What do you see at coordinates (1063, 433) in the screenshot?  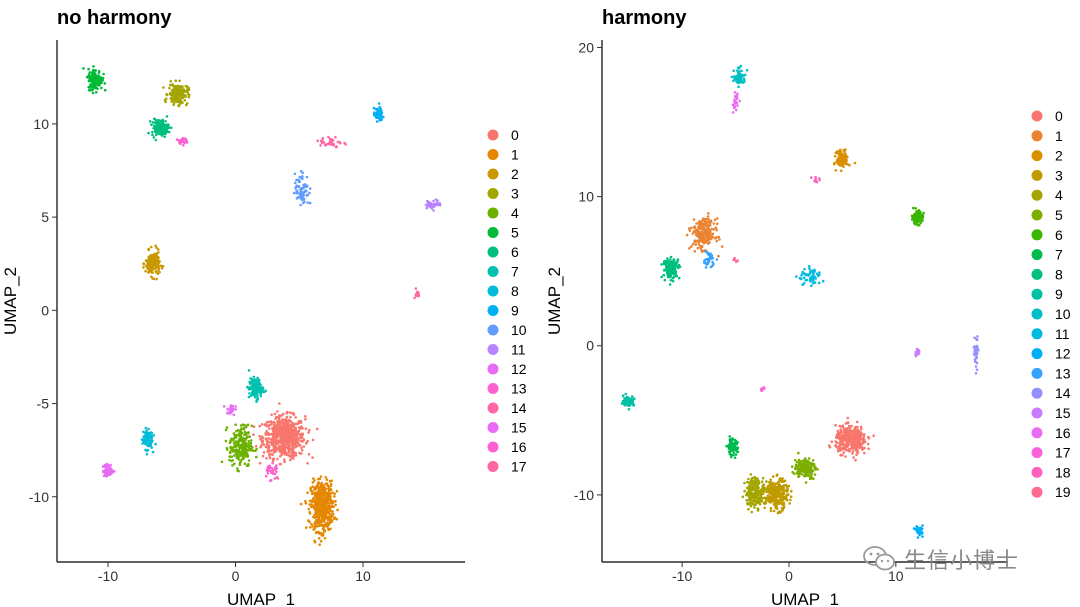 I see `legend-label: 16` at bounding box center [1063, 433].